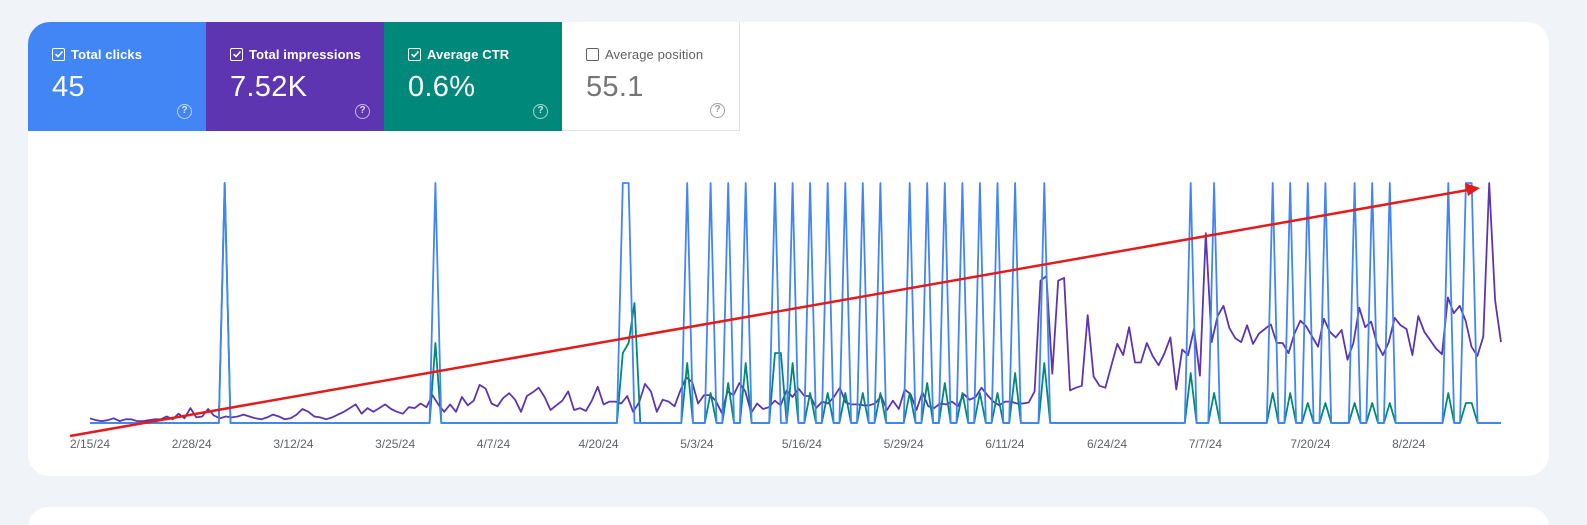 Image resolution: width=1587 pixels, height=525 pixels. I want to click on x-tick-label: 2/28/24, so click(192, 444).